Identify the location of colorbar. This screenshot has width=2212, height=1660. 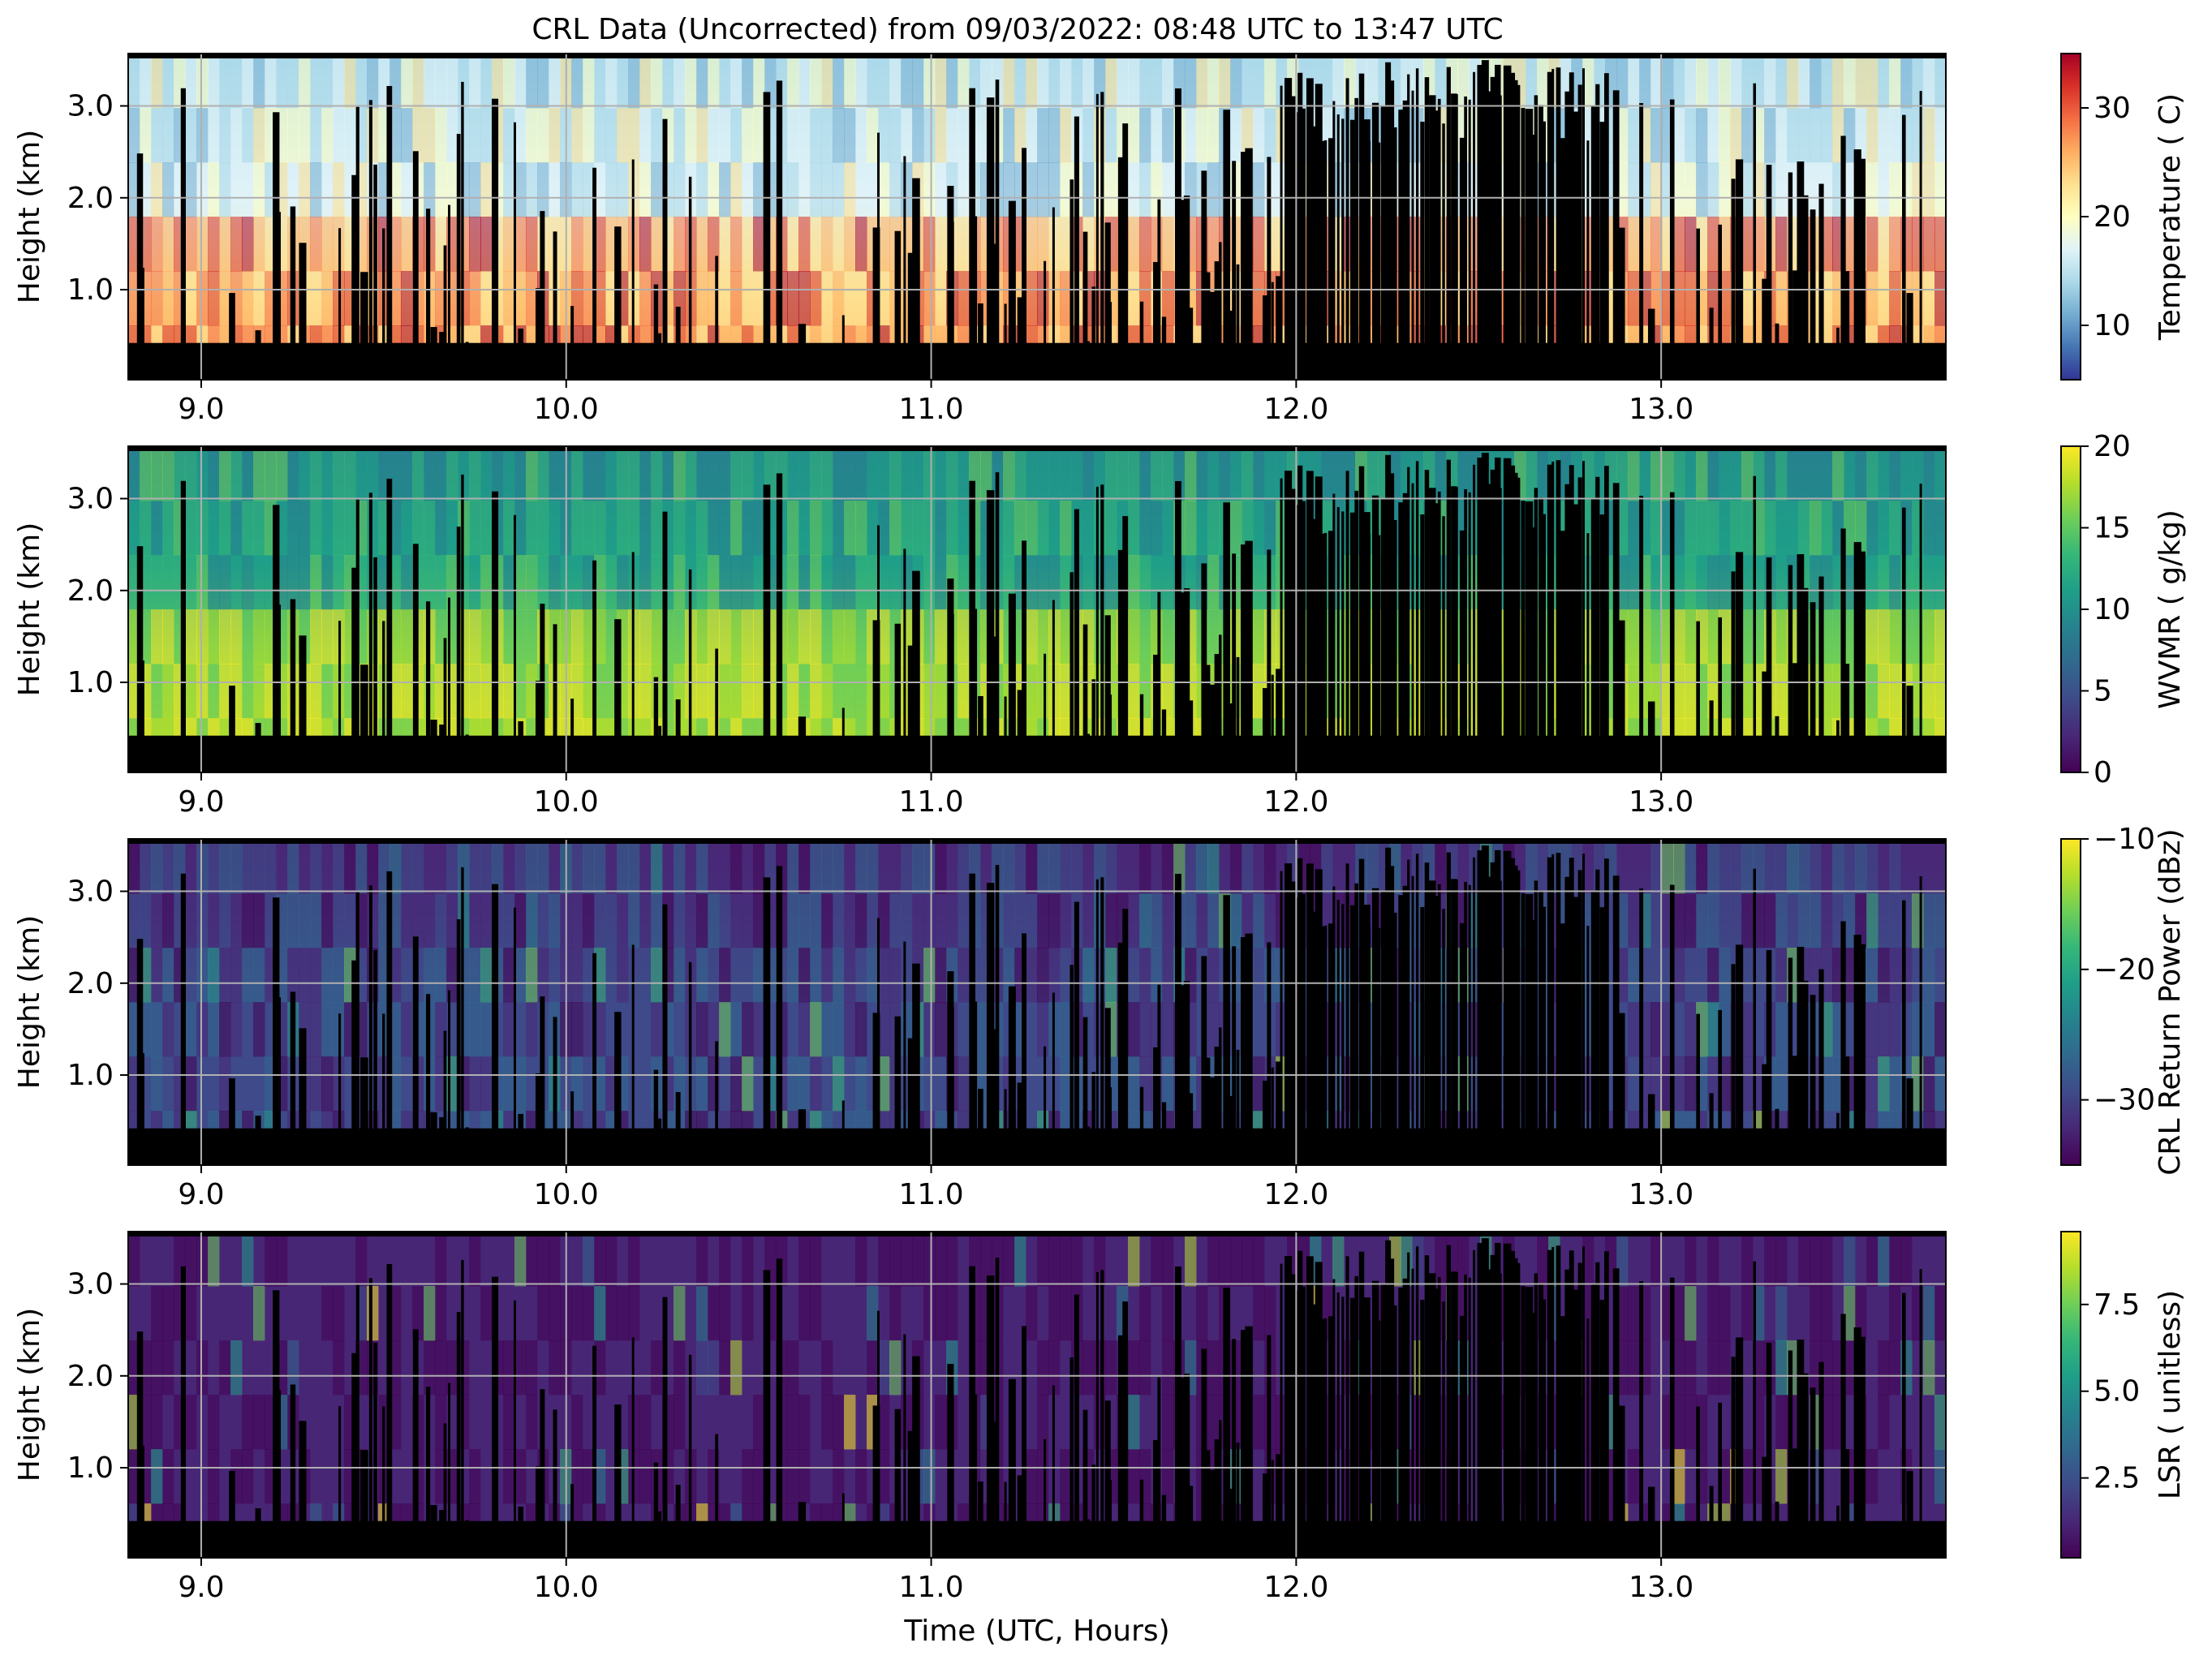
(2070, 217).